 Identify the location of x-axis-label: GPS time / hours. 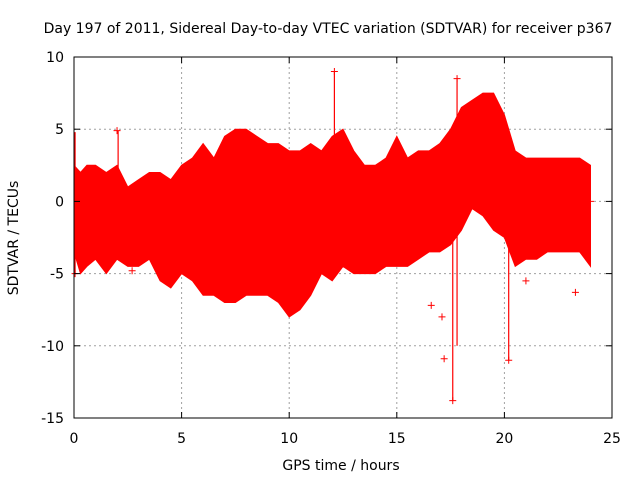
(340, 466).